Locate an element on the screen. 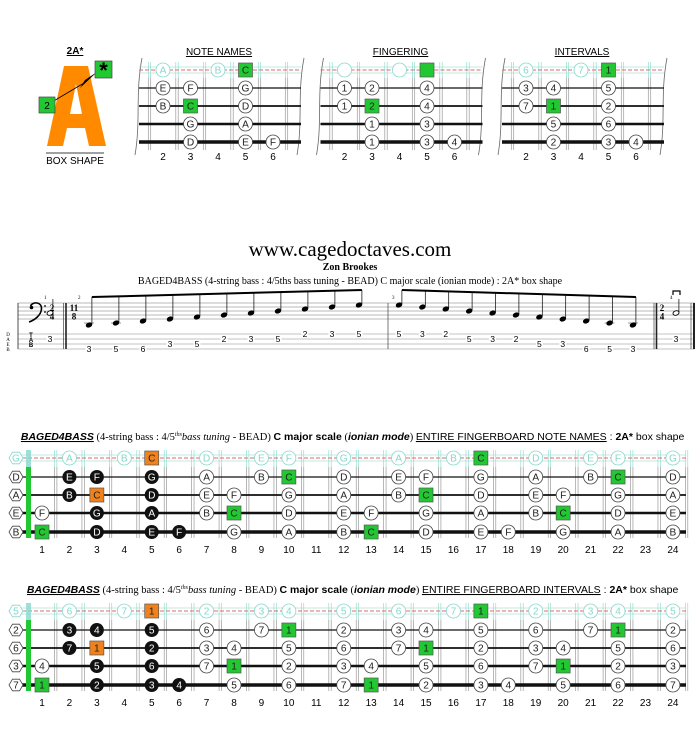  note-marker: 1 is located at coordinates (618, 630).